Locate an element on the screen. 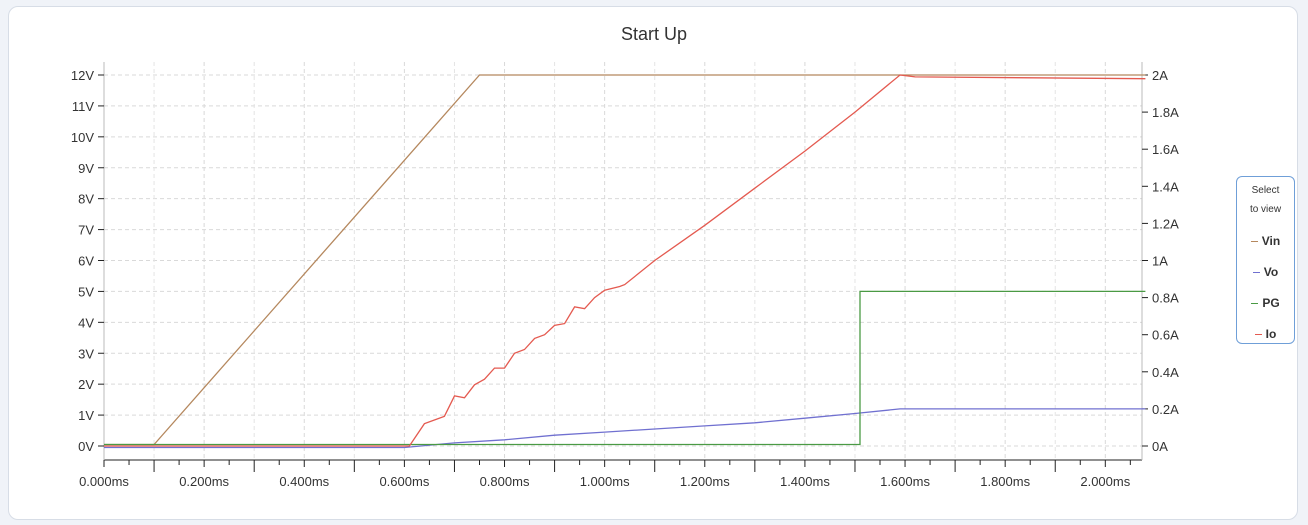  y-right-tick-label: 2A is located at coordinates (1160, 75).